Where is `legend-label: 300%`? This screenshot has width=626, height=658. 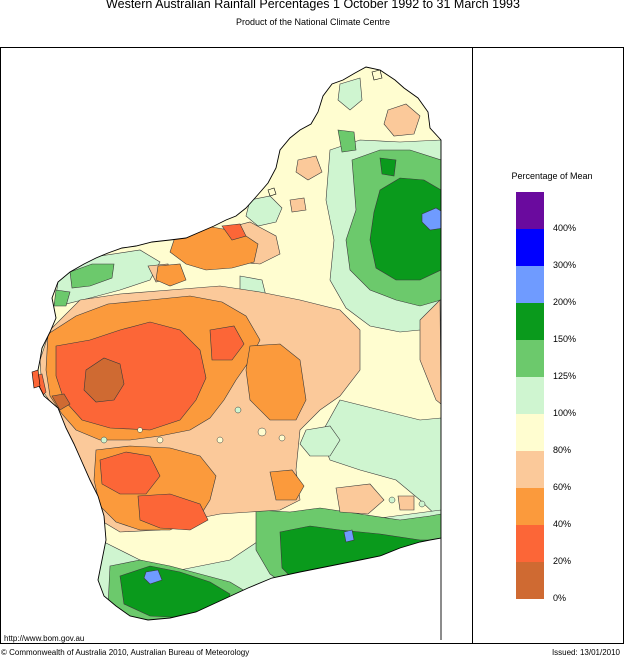 legend-label: 300% is located at coordinates (565, 265).